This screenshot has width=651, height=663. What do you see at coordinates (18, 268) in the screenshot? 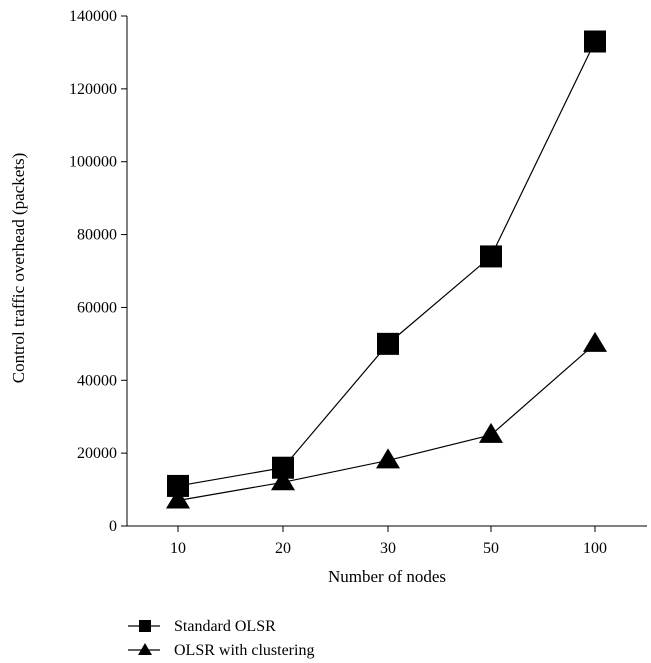
I see `y-axis-title: Control traffic overhead (packets)` at bounding box center [18, 268].